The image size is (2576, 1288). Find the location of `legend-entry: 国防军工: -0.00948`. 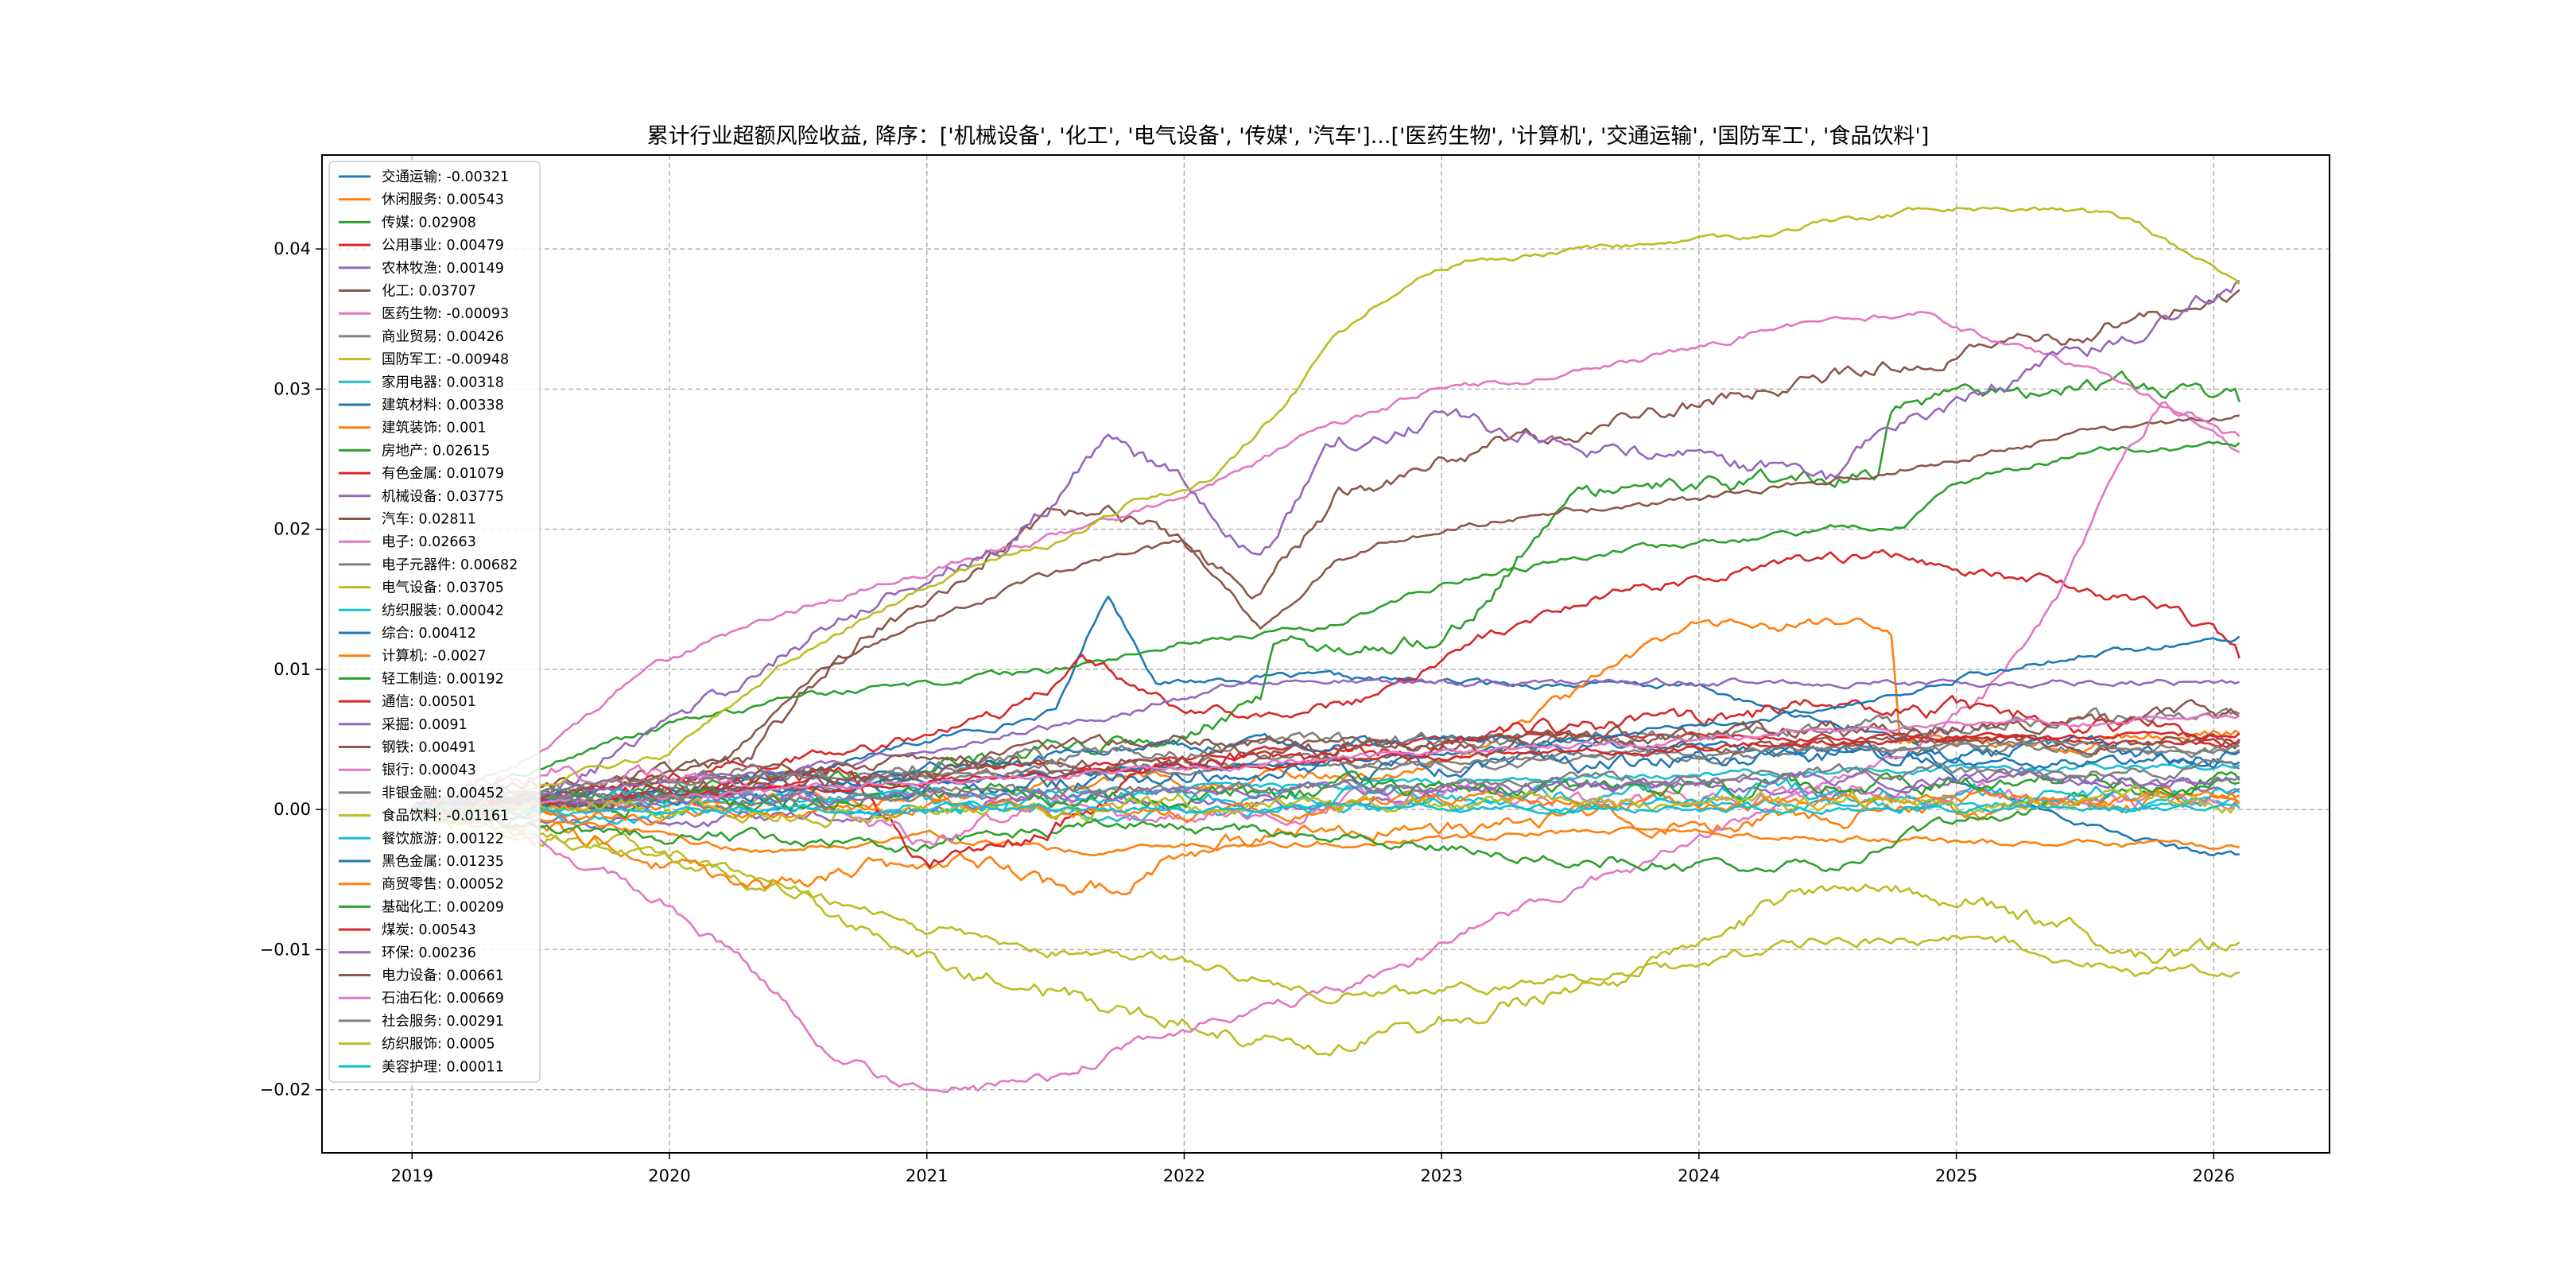

legend-entry: 国防军工: -0.00948 is located at coordinates (445, 360).